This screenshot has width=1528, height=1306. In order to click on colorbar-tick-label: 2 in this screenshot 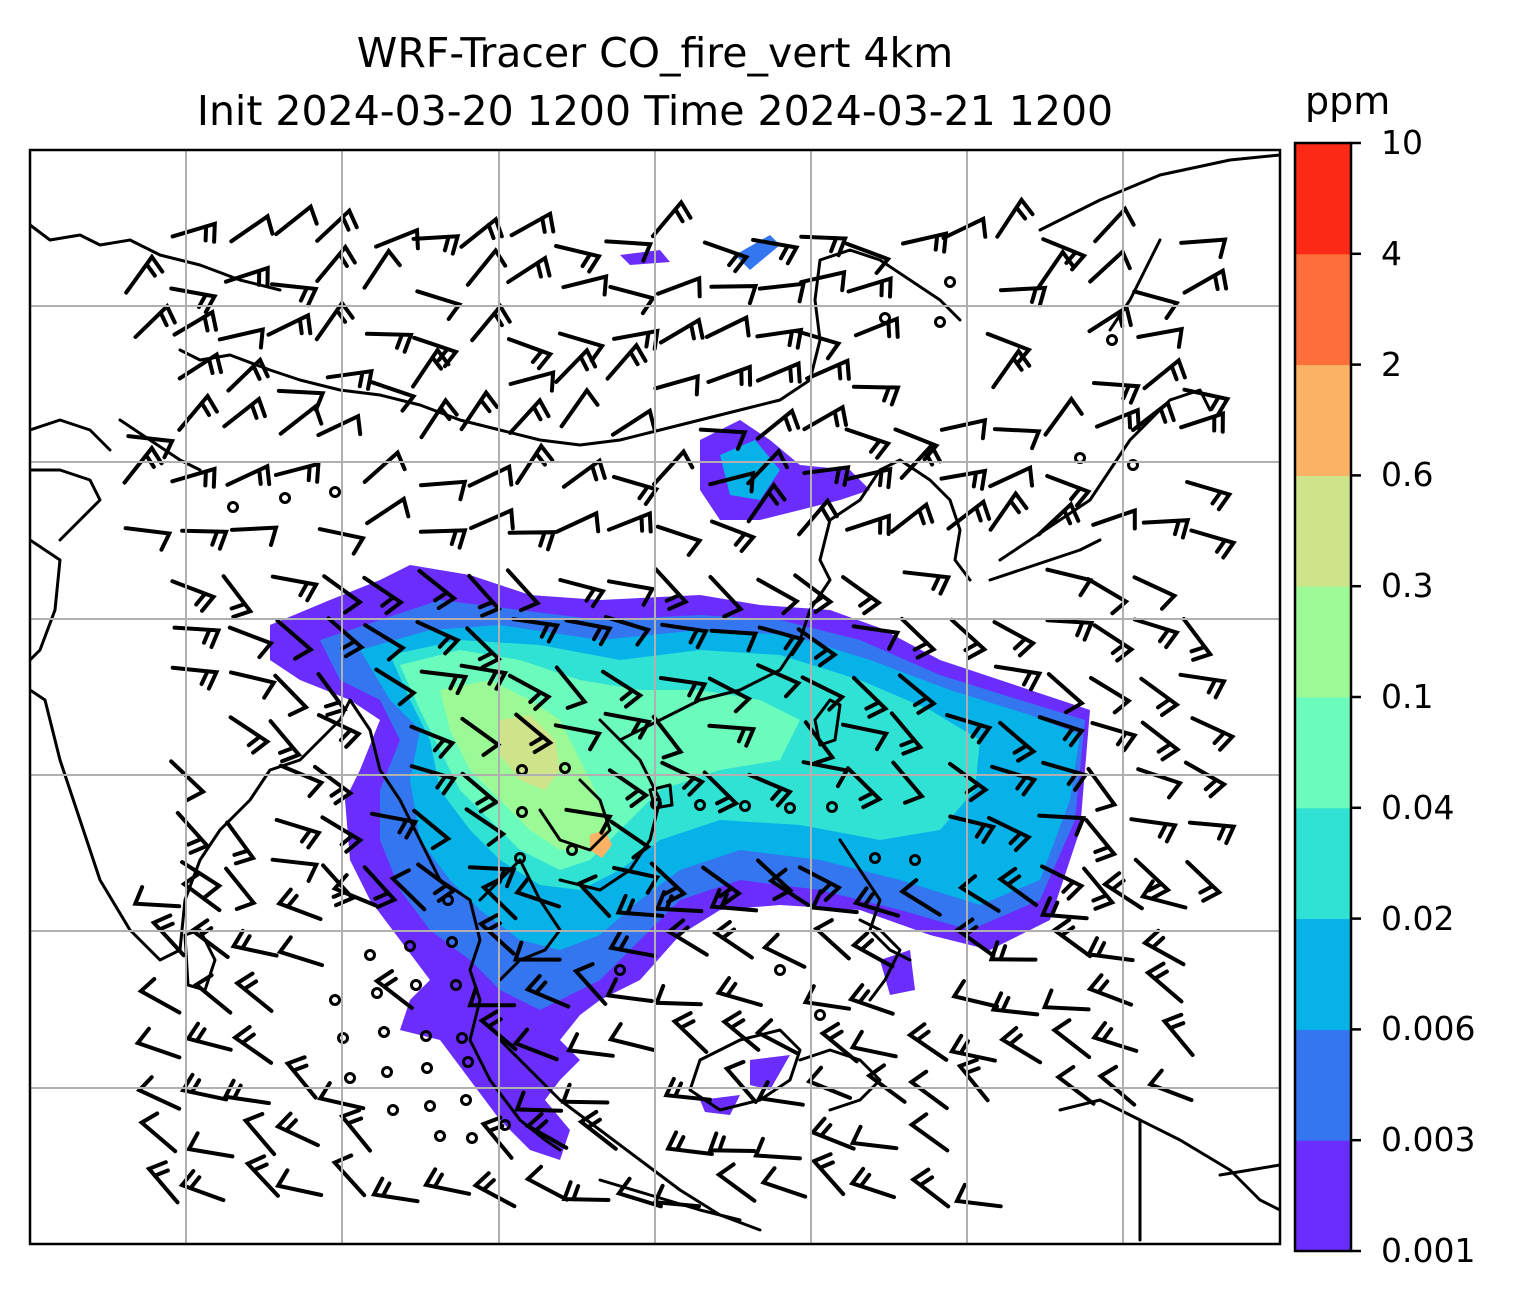, I will do `click(1391, 364)`.